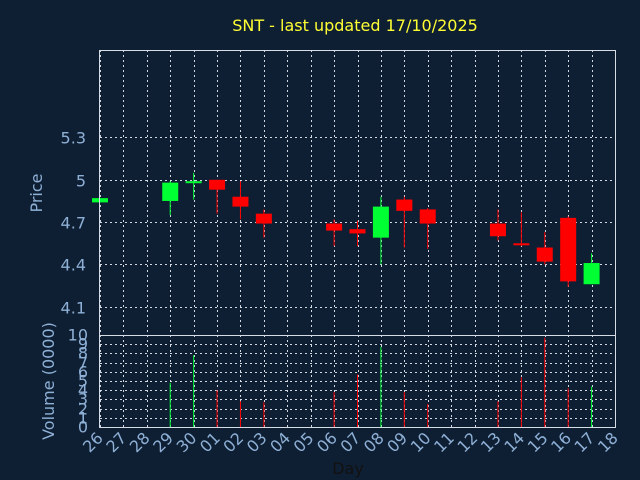  I want to click on chart-title: SNT - last updated 17/10/2025, so click(355, 25).